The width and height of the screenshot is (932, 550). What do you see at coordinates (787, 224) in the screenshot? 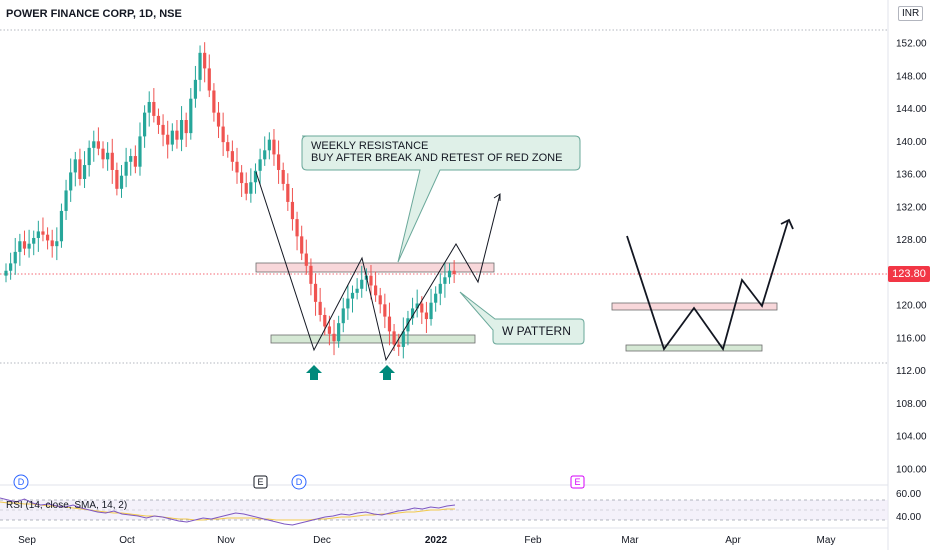
I see `projected-arrow-head` at bounding box center [787, 224].